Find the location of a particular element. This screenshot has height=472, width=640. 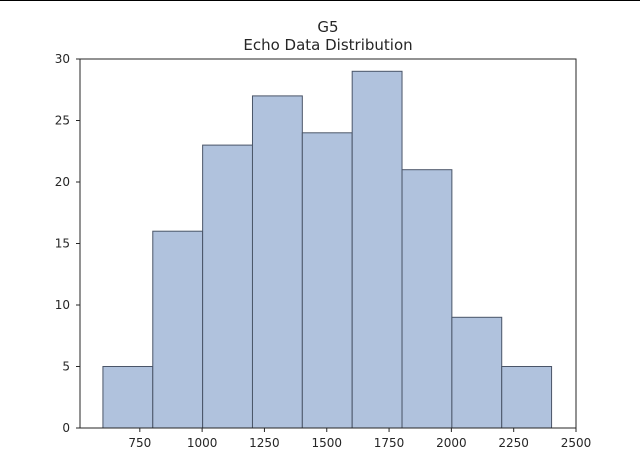

y-tick-label: 25 is located at coordinates (62, 121).